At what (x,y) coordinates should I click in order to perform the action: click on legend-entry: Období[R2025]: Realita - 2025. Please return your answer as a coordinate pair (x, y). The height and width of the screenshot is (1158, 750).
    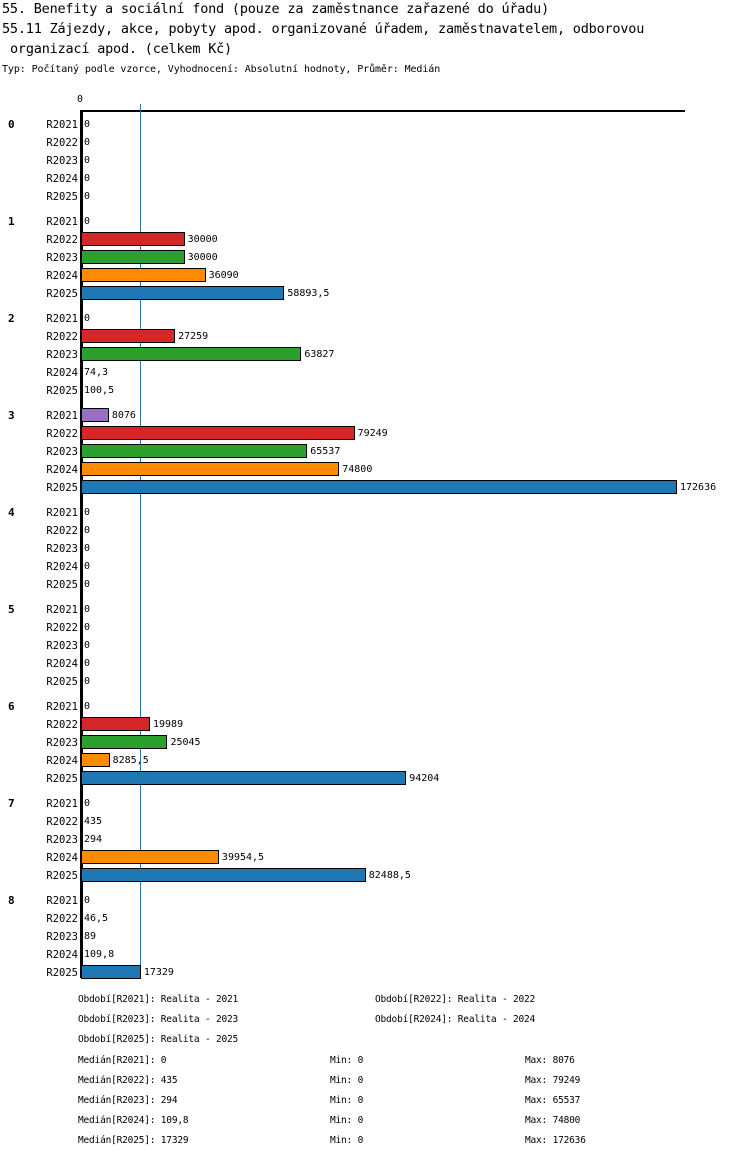
    Looking at the image, I should click on (158, 1039).